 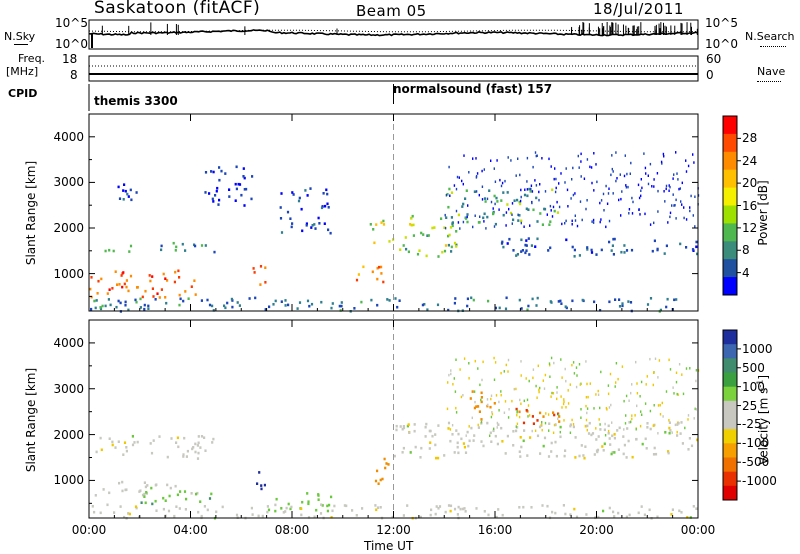 I want to click on velocity-colorbar-swatch, so click(x=730, y=380).